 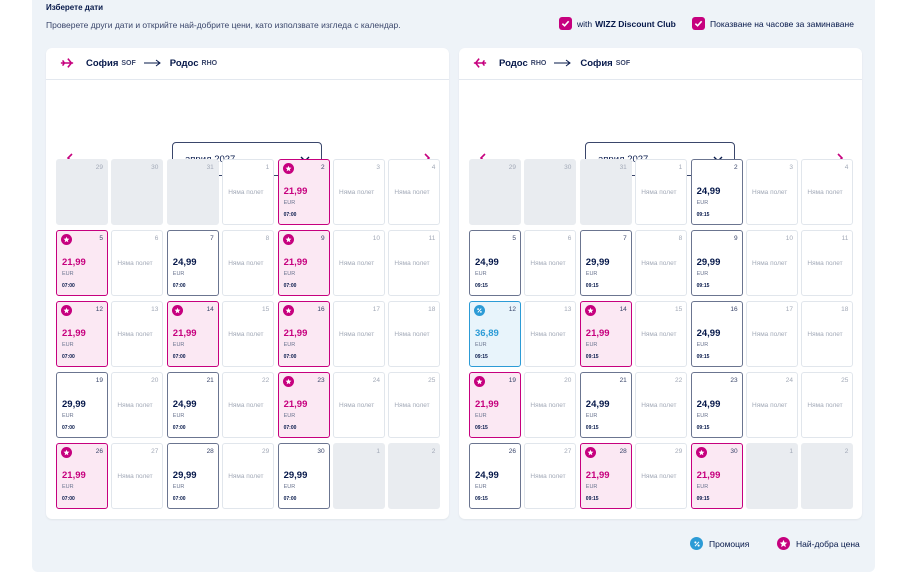 What do you see at coordinates (791, 167) in the screenshot?
I see `day-number: 3` at bounding box center [791, 167].